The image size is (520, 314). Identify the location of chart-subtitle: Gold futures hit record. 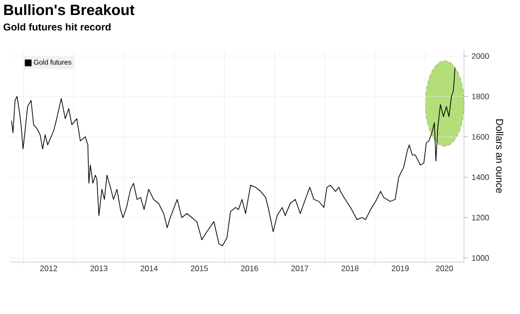
(57, 27).